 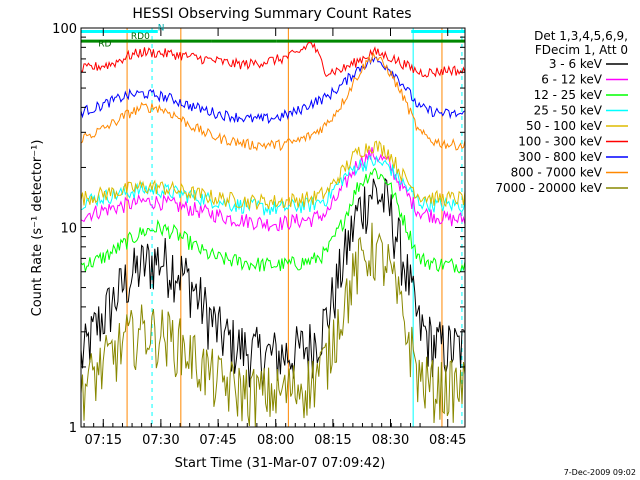 What do you see at coordinates (217, 440) in the screenshot?
I see `x-tick-label: 07:45` at bounding box center [217, 440].